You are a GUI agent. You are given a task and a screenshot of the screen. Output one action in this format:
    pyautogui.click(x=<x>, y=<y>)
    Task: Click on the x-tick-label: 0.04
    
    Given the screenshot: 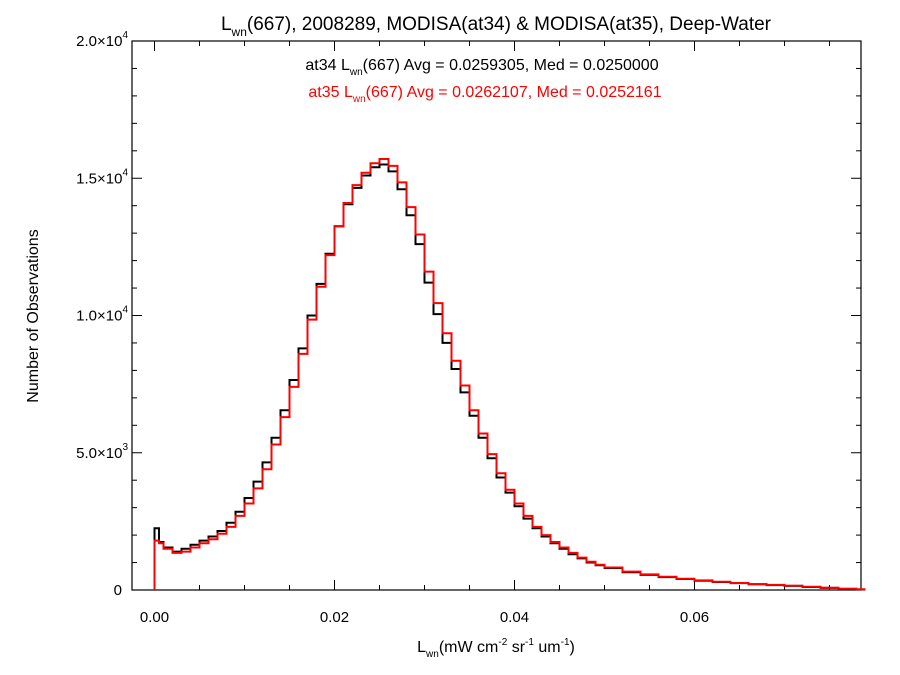 What is the action you would take?
    pyautogui.click(x=514, y=617)
    